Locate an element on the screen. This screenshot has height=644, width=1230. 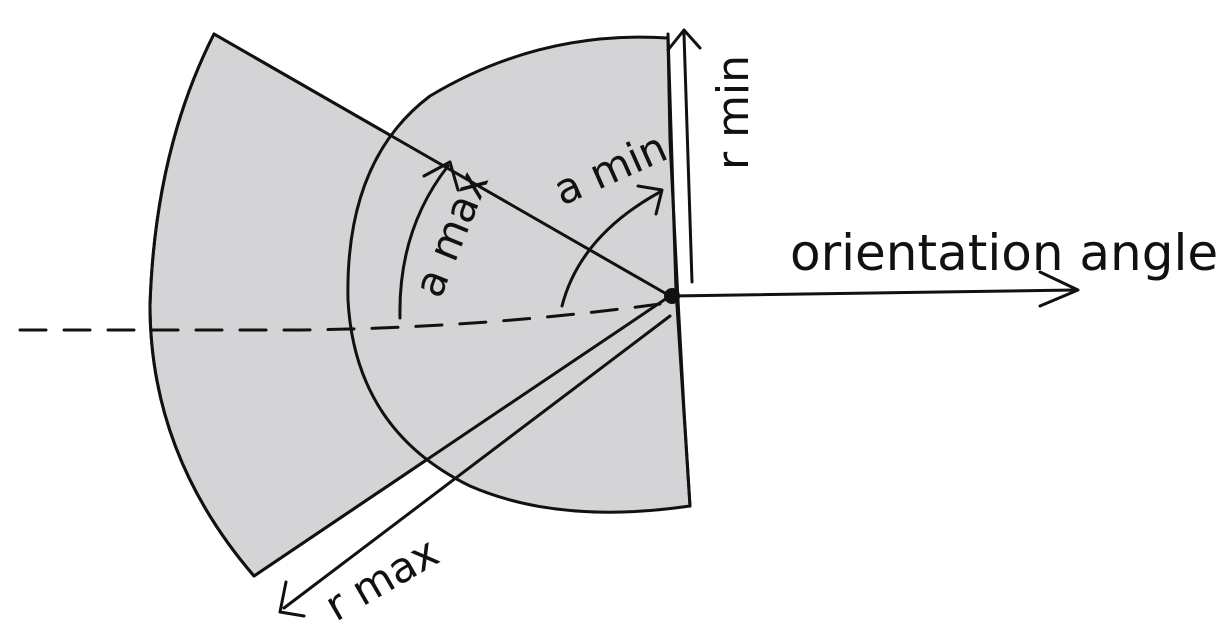
r-max-label: r max is located at coordinates (382, 578).